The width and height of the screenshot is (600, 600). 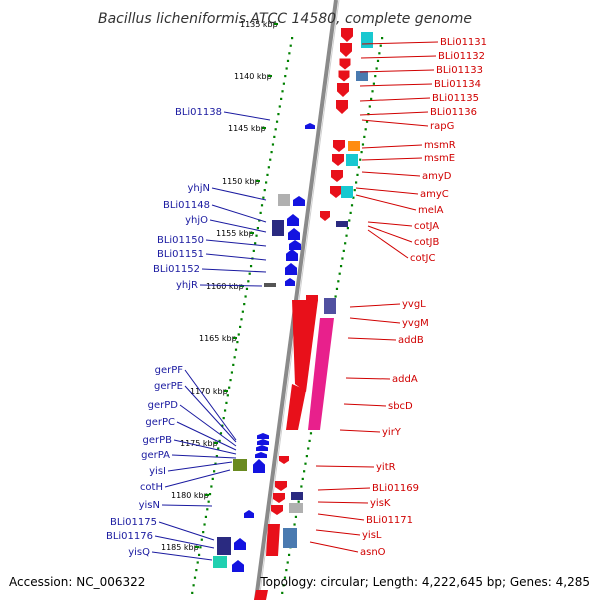 I want to click on gene-label-adda: addA, so click(x=405, y=379).